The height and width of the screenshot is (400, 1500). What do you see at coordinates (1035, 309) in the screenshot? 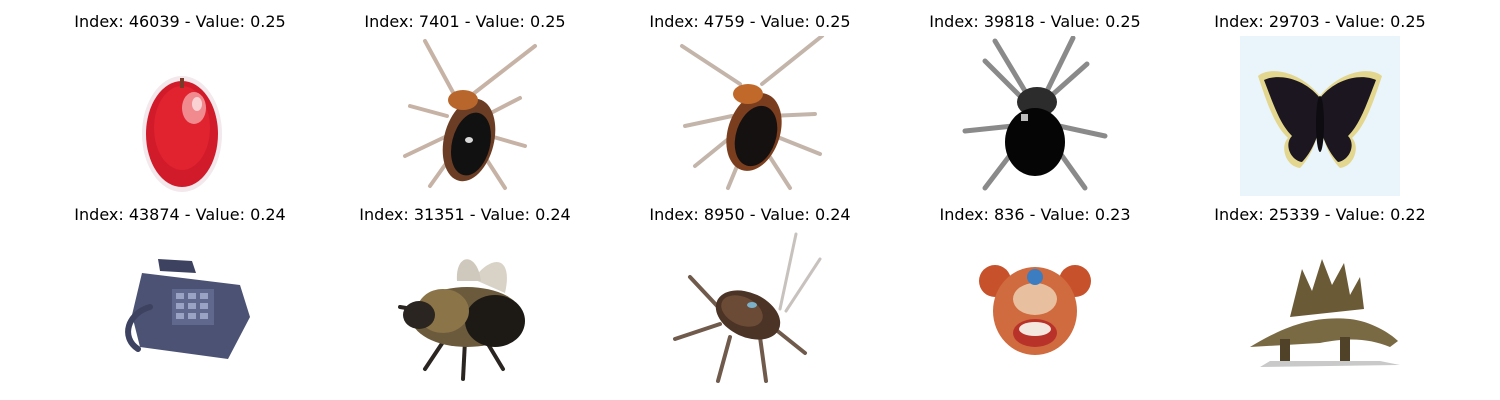
I see `crab-image` at bounding box center [1035, 309].